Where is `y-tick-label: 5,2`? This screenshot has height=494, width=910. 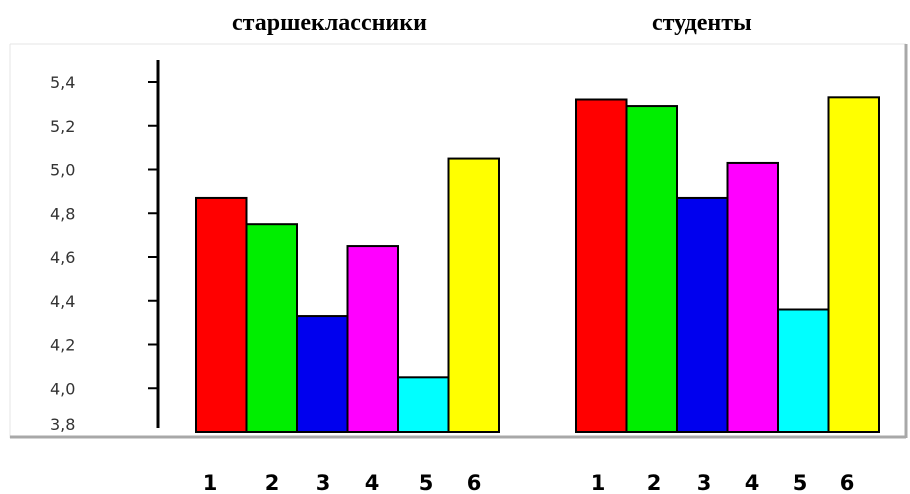 y-tick-label: 5,2 is located at coordinates (62, 126).